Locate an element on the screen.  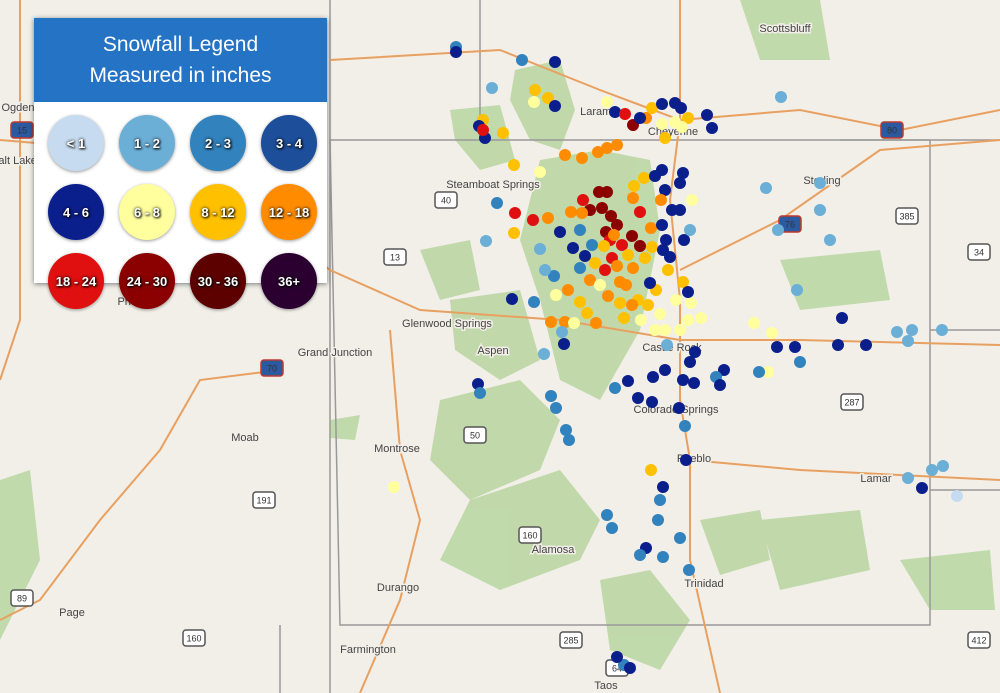
legend-item: 12 - 18 is located at coordinates (289, 212).